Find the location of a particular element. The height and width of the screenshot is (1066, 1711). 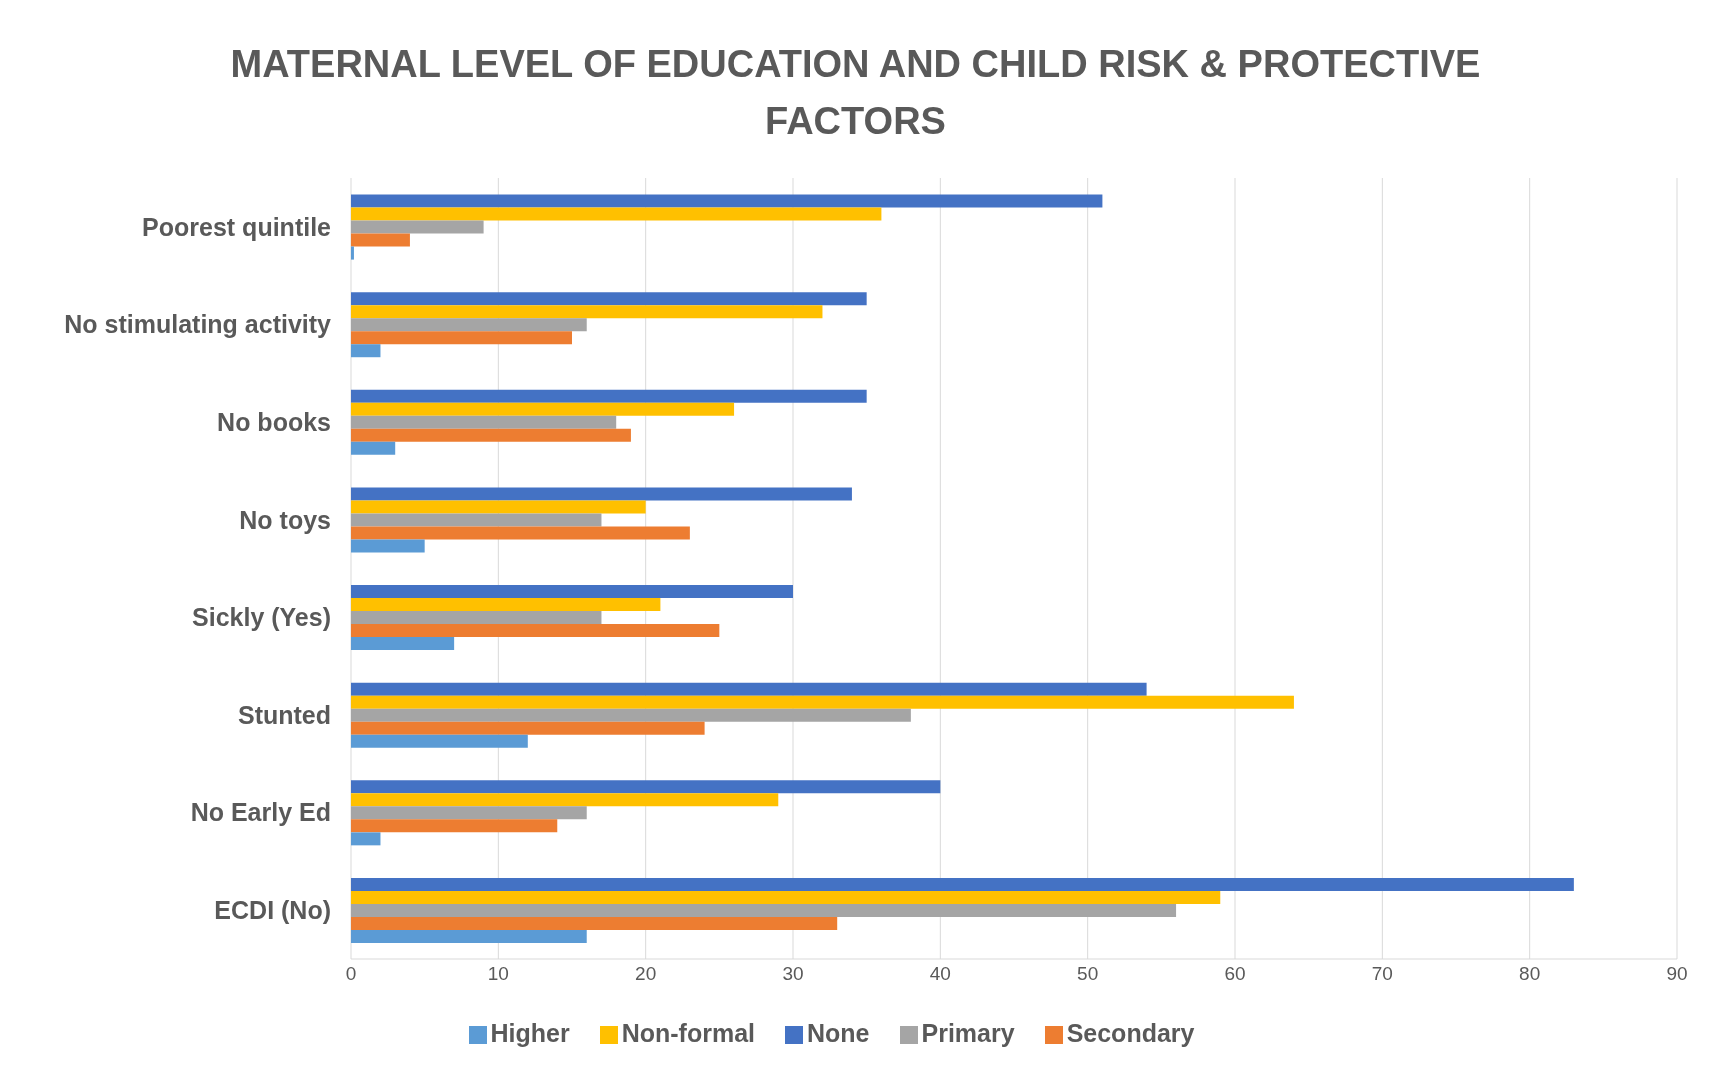

y-tick-label: Poorest quintile is located at coordinates (237, 226).